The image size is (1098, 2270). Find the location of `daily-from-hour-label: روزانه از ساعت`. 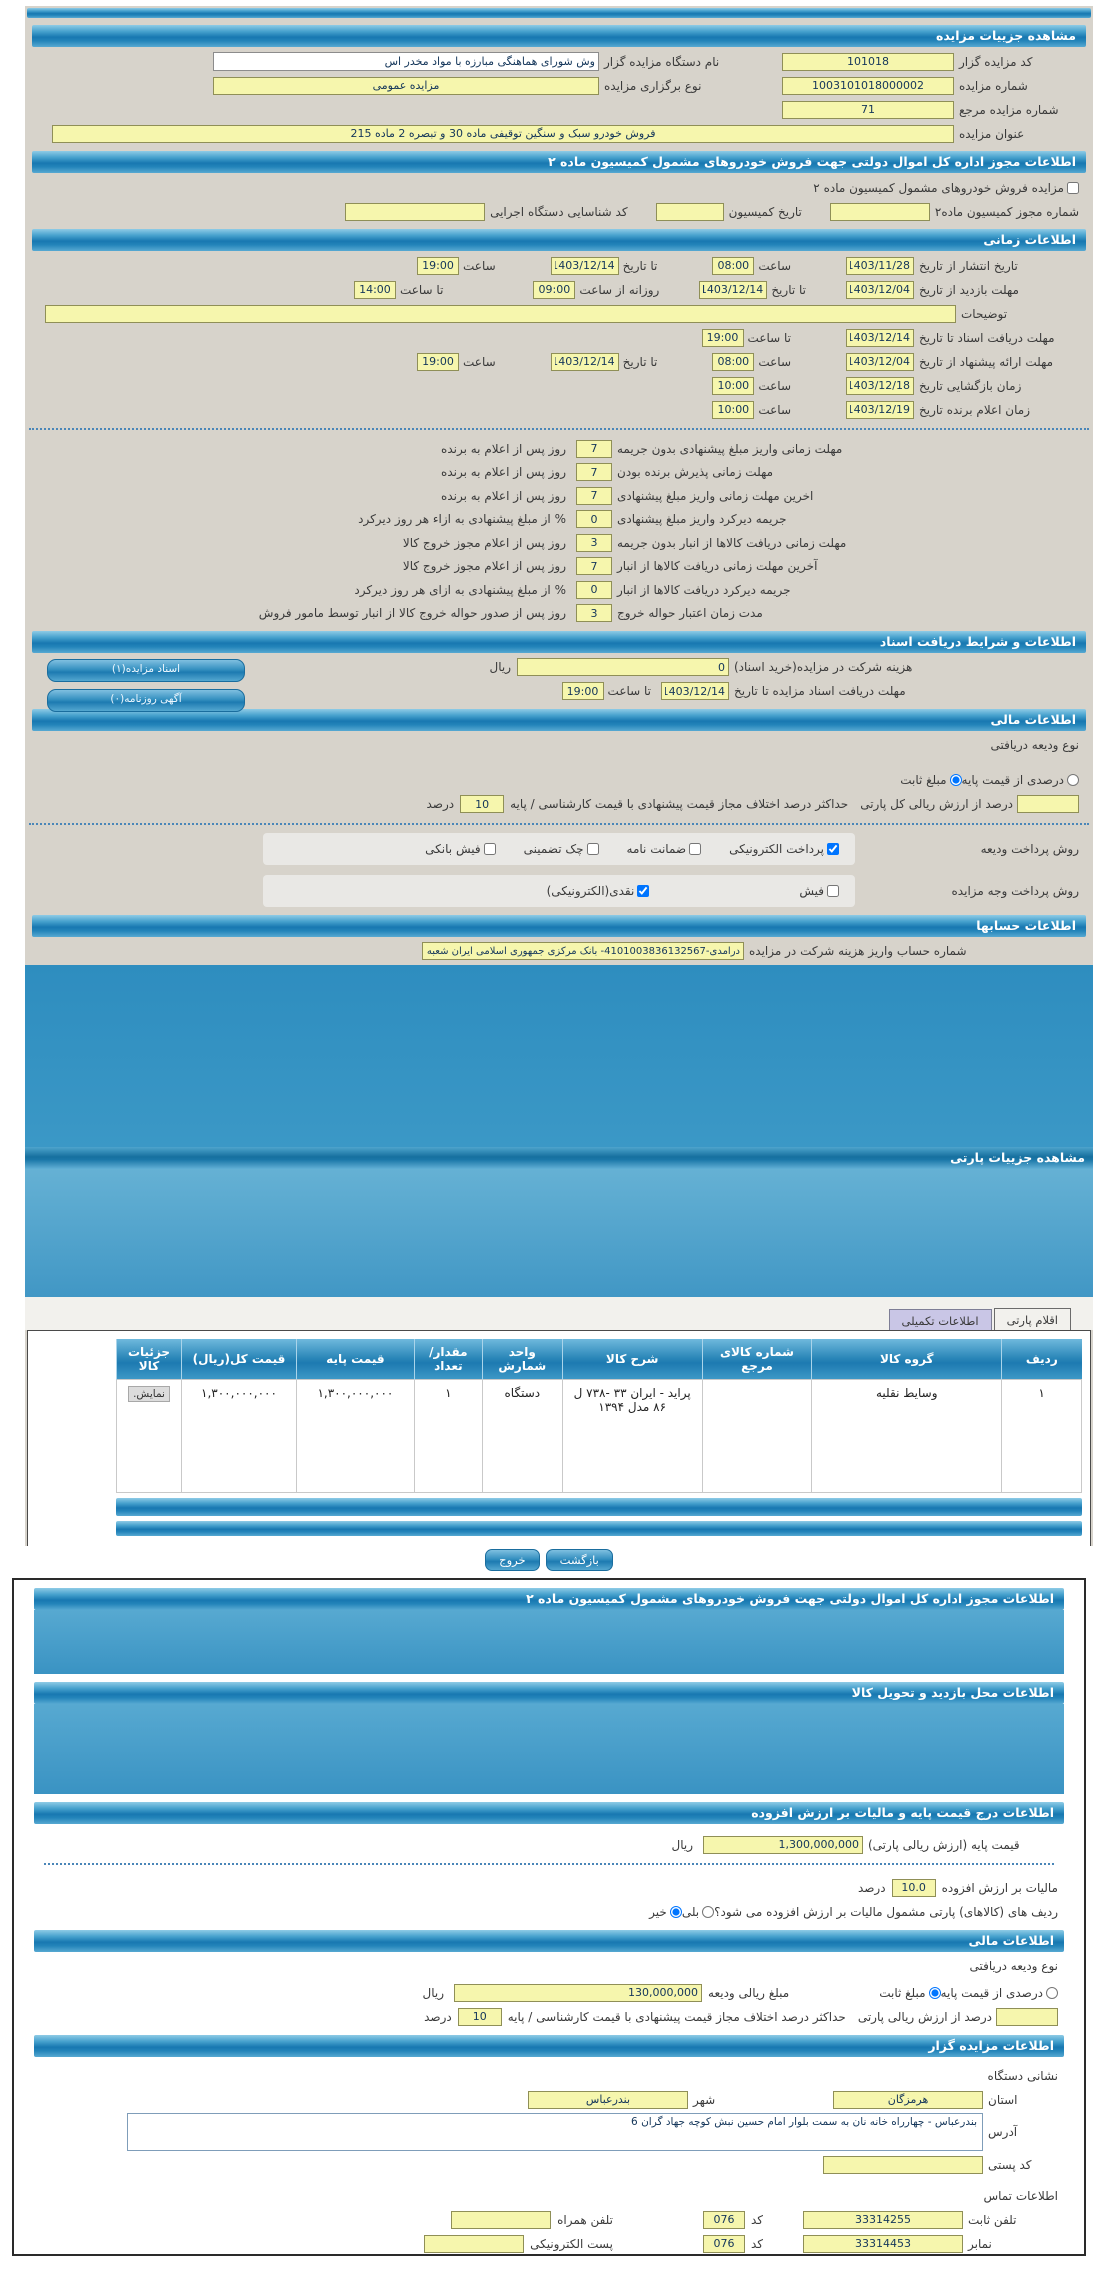

daily-from-hour-label: روزانه از ساعت is located at coordinates (619, 289).